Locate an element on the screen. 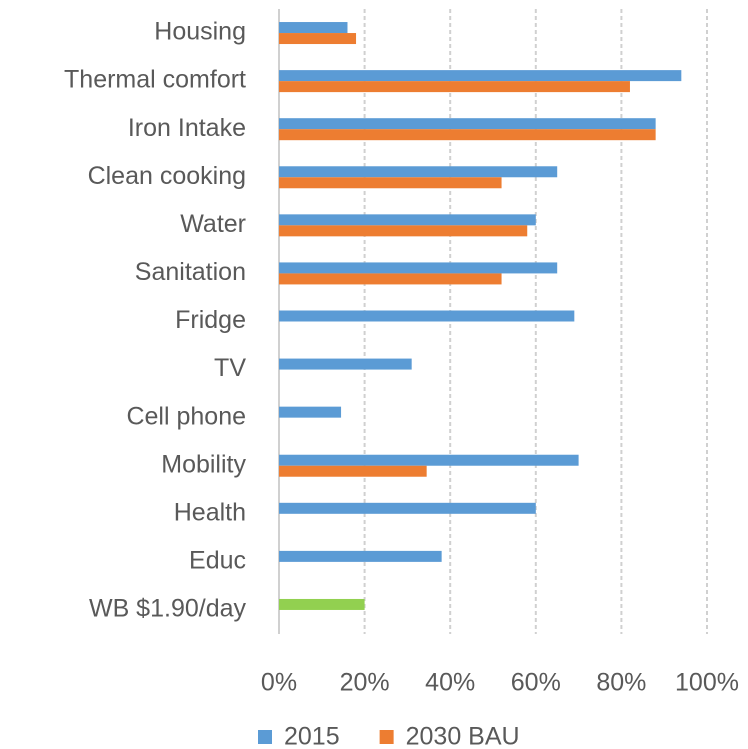 The height and width of the screenshot is (749, 748). y-tick-label: Water is located at coordinates (213, 224).